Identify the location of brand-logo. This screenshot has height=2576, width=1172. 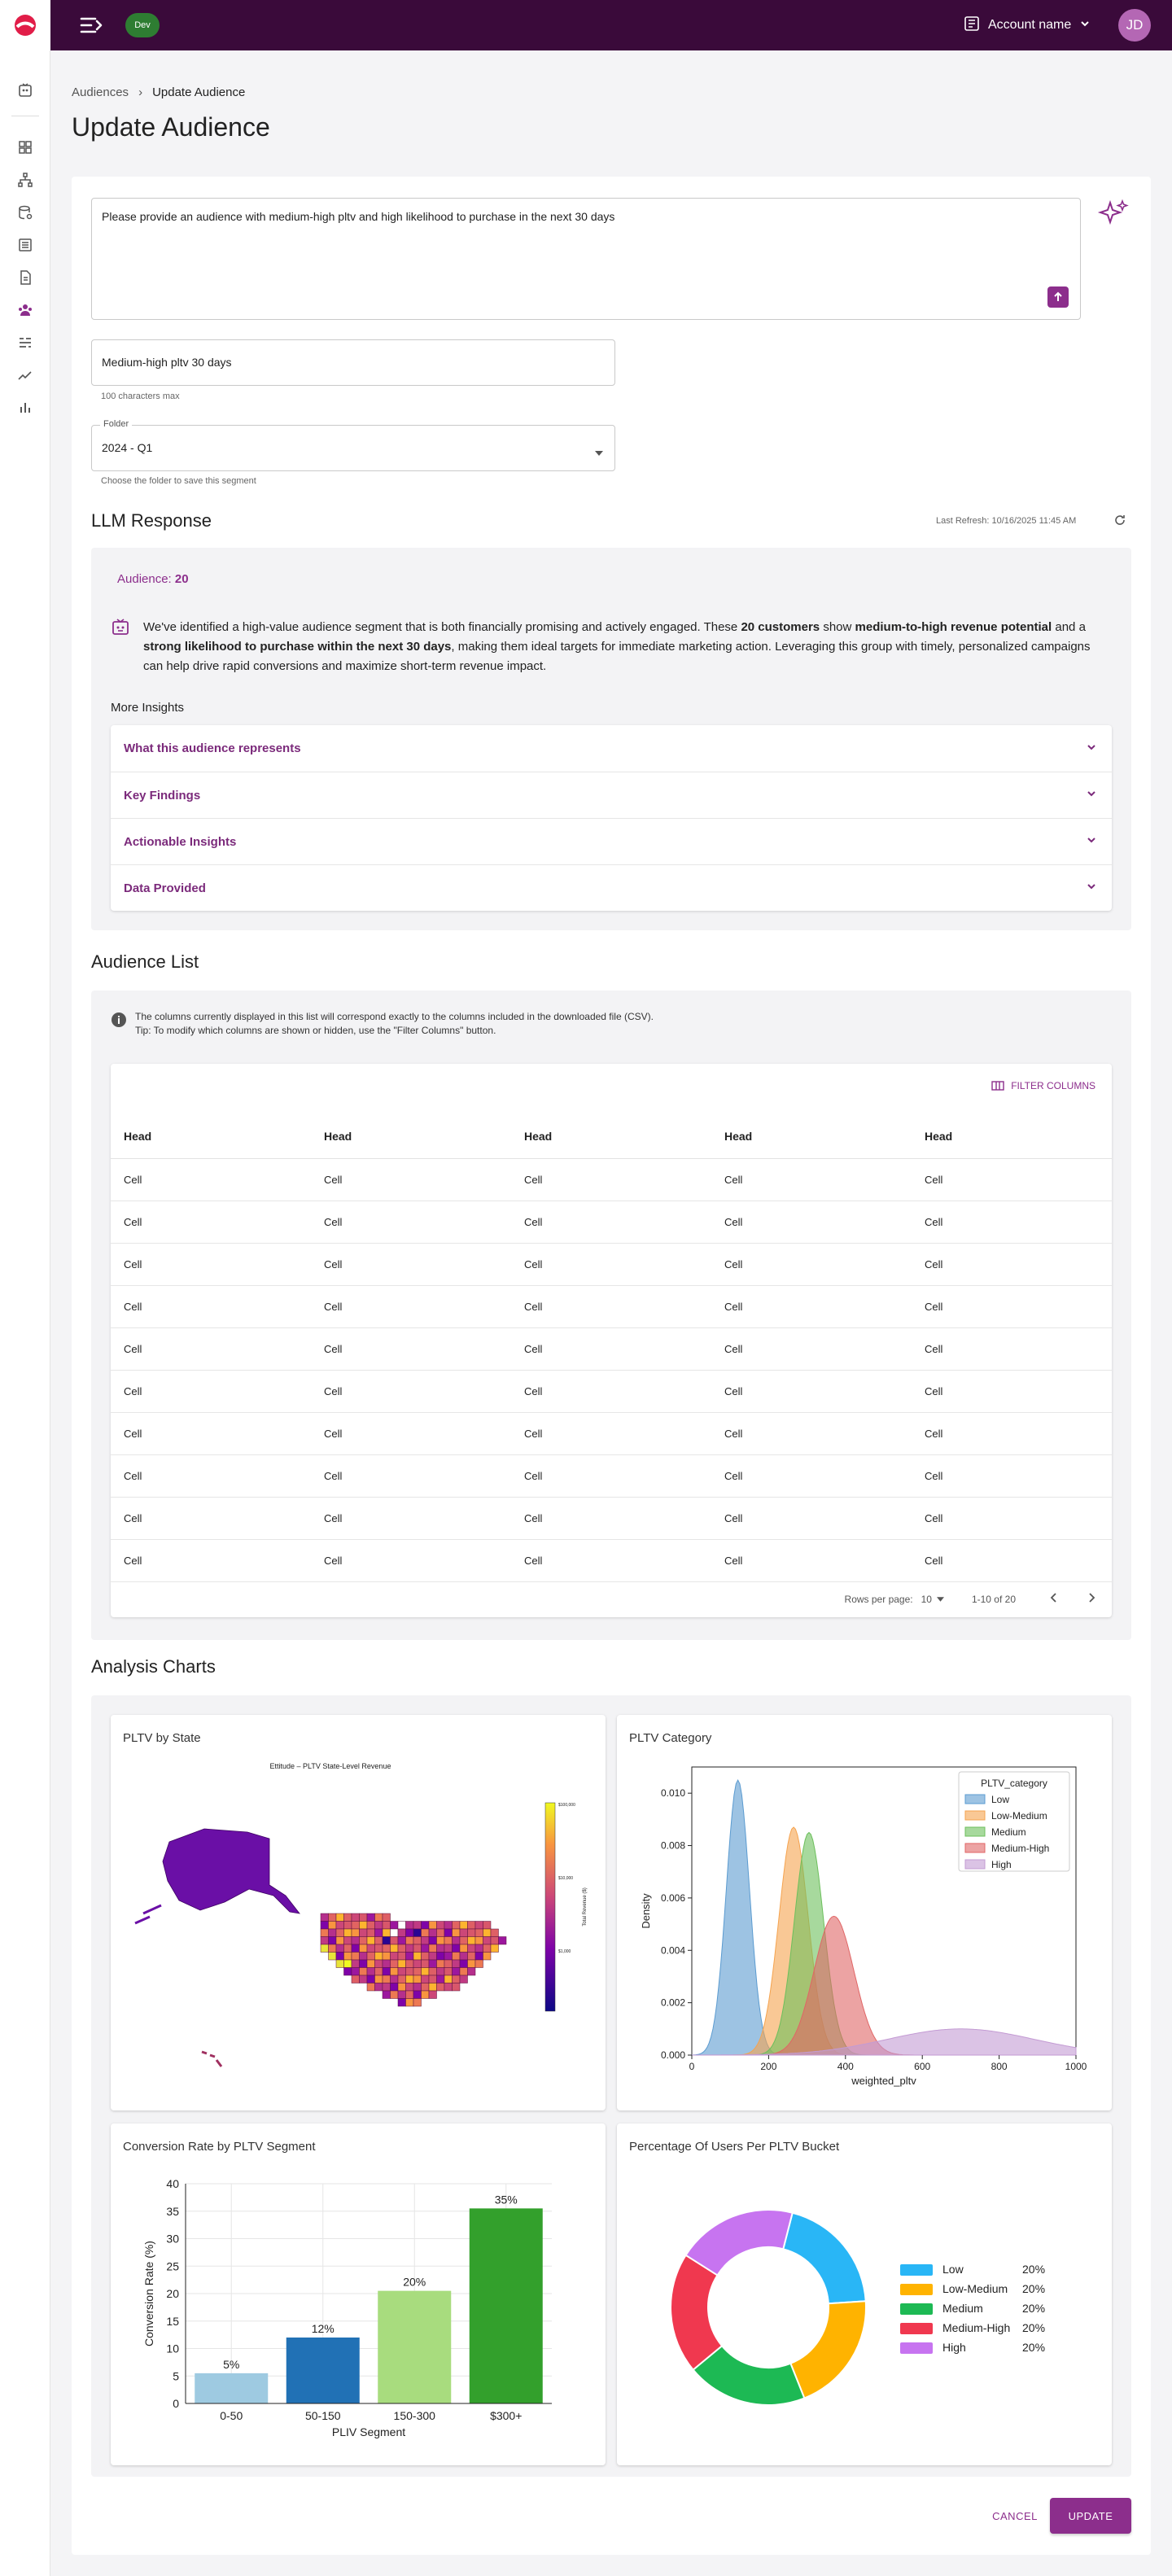
(25, 25).